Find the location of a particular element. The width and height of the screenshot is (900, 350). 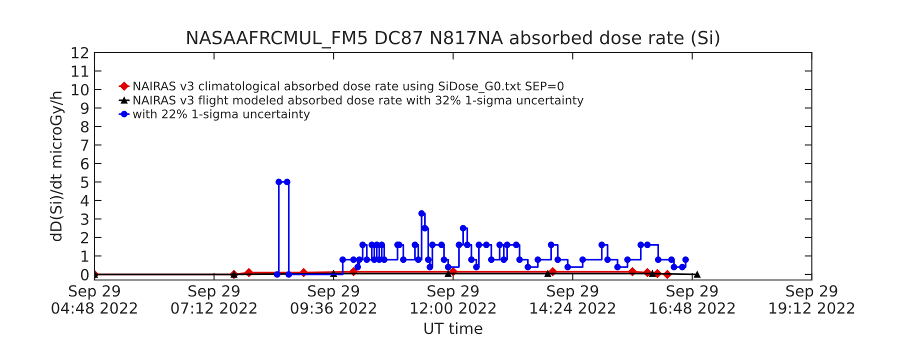

legend-label: NAIRAS v3 climatological absorbed dose rate using SiDose_G0.txt SEP=0 is located at coordinates (349, 87).